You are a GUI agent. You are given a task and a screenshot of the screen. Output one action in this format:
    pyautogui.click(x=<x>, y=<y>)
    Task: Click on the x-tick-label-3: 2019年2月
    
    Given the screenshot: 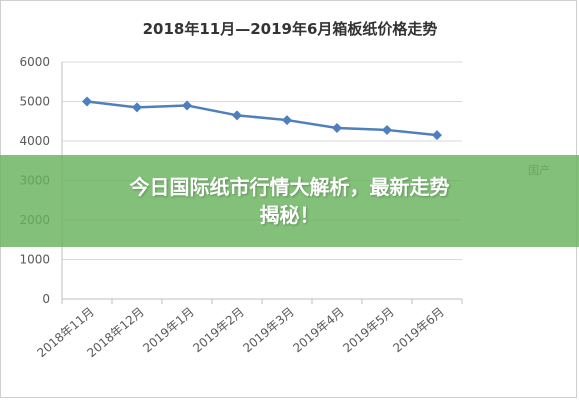 What is the action you would take?
    pyautogui.click(x=218, y=330)
    